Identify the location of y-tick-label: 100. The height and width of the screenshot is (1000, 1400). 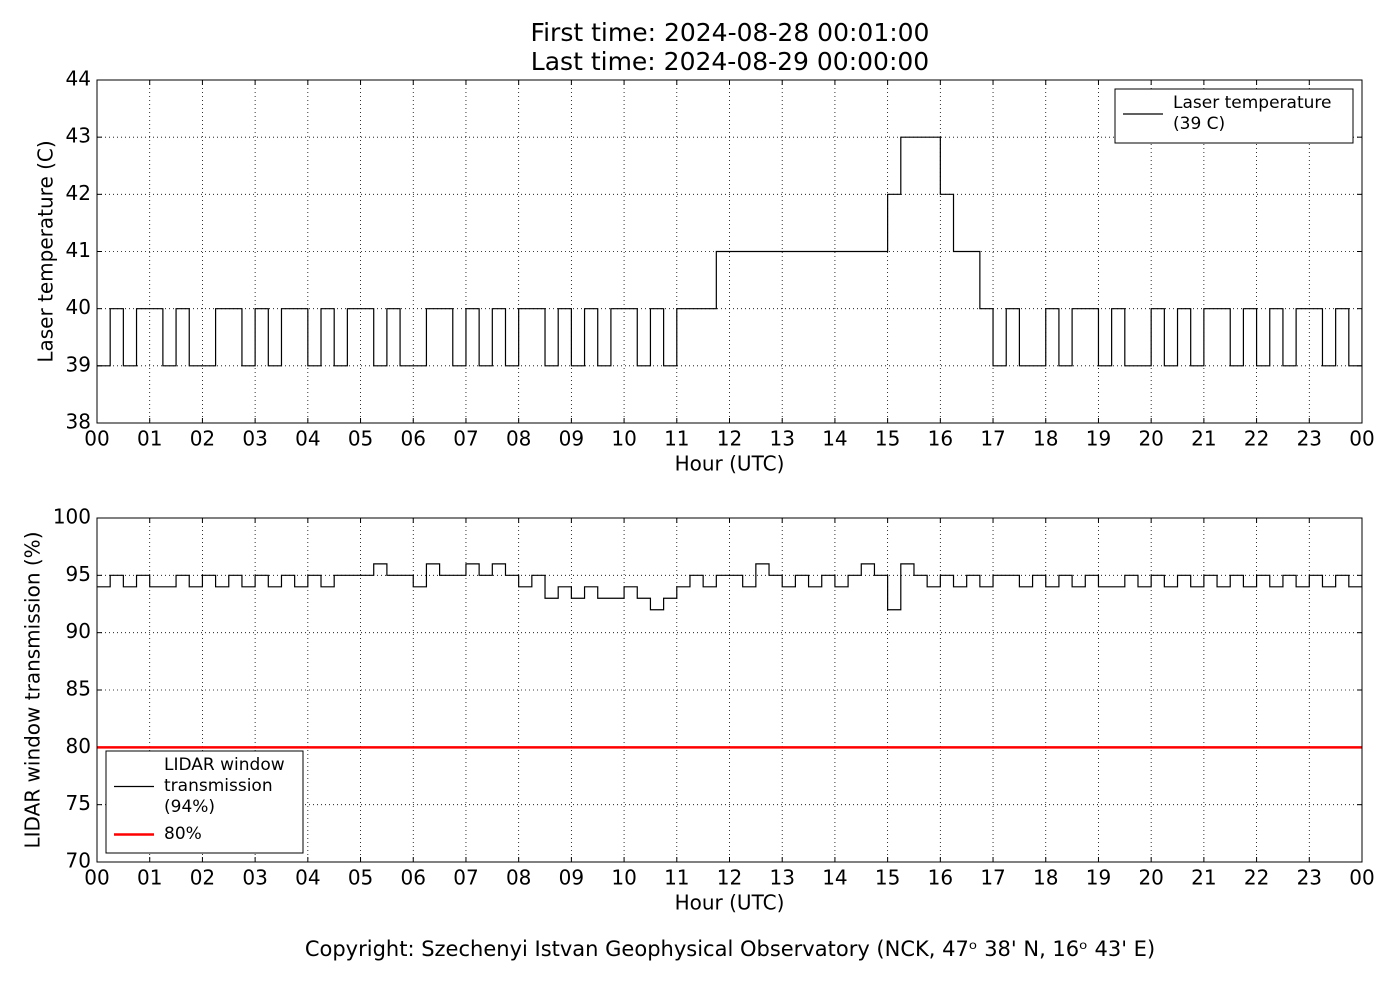
(72, 517).